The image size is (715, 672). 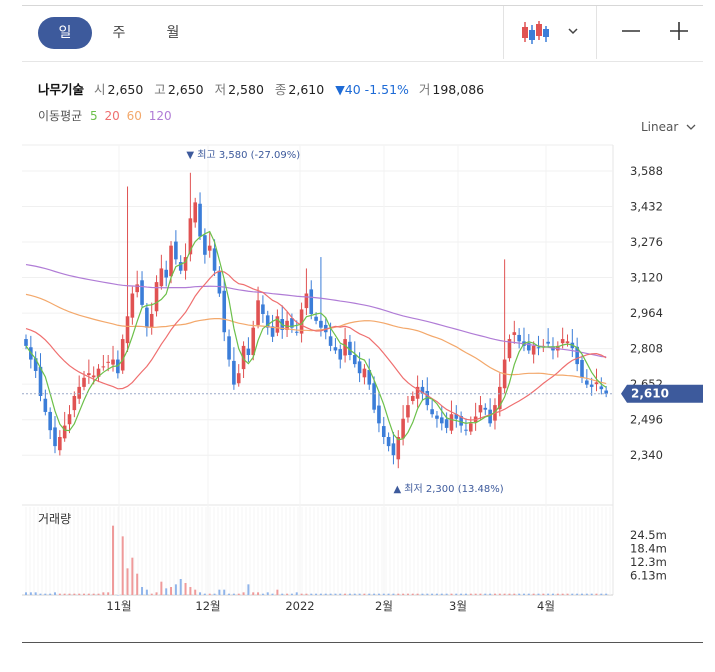 I want to click on chevron-down-icon, so click(x=573, y=31).